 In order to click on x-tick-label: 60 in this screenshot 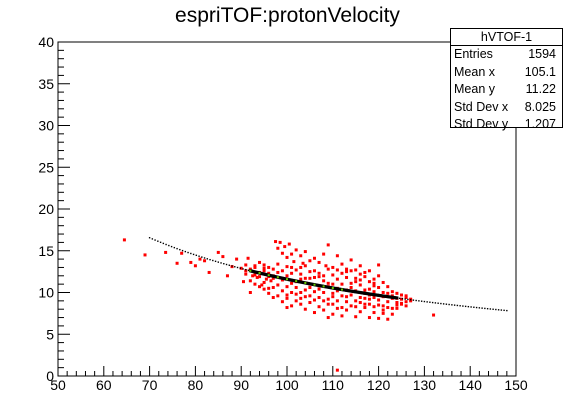, I will do `click(104, 385)`.